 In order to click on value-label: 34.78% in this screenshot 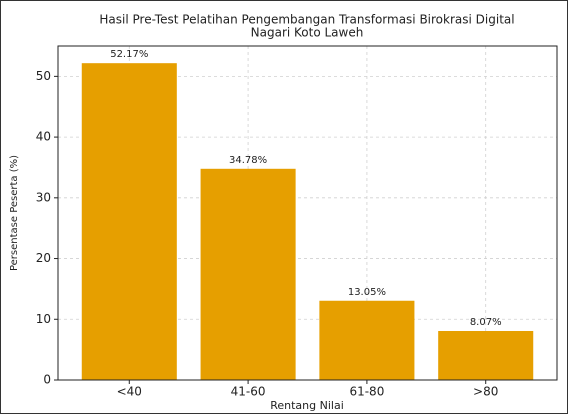, I will do `click(248, 160)`.